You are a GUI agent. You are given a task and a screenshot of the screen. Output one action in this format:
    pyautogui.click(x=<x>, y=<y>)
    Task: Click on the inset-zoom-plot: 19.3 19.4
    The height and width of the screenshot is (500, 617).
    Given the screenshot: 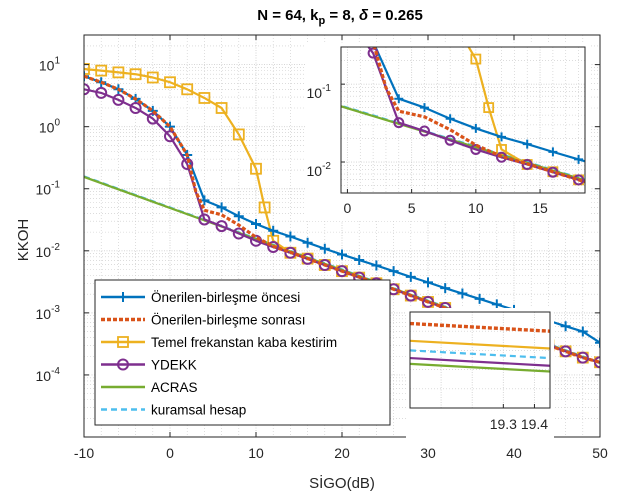 What is the action you would take?
    pyautogui.click(x=480, y=373)
    